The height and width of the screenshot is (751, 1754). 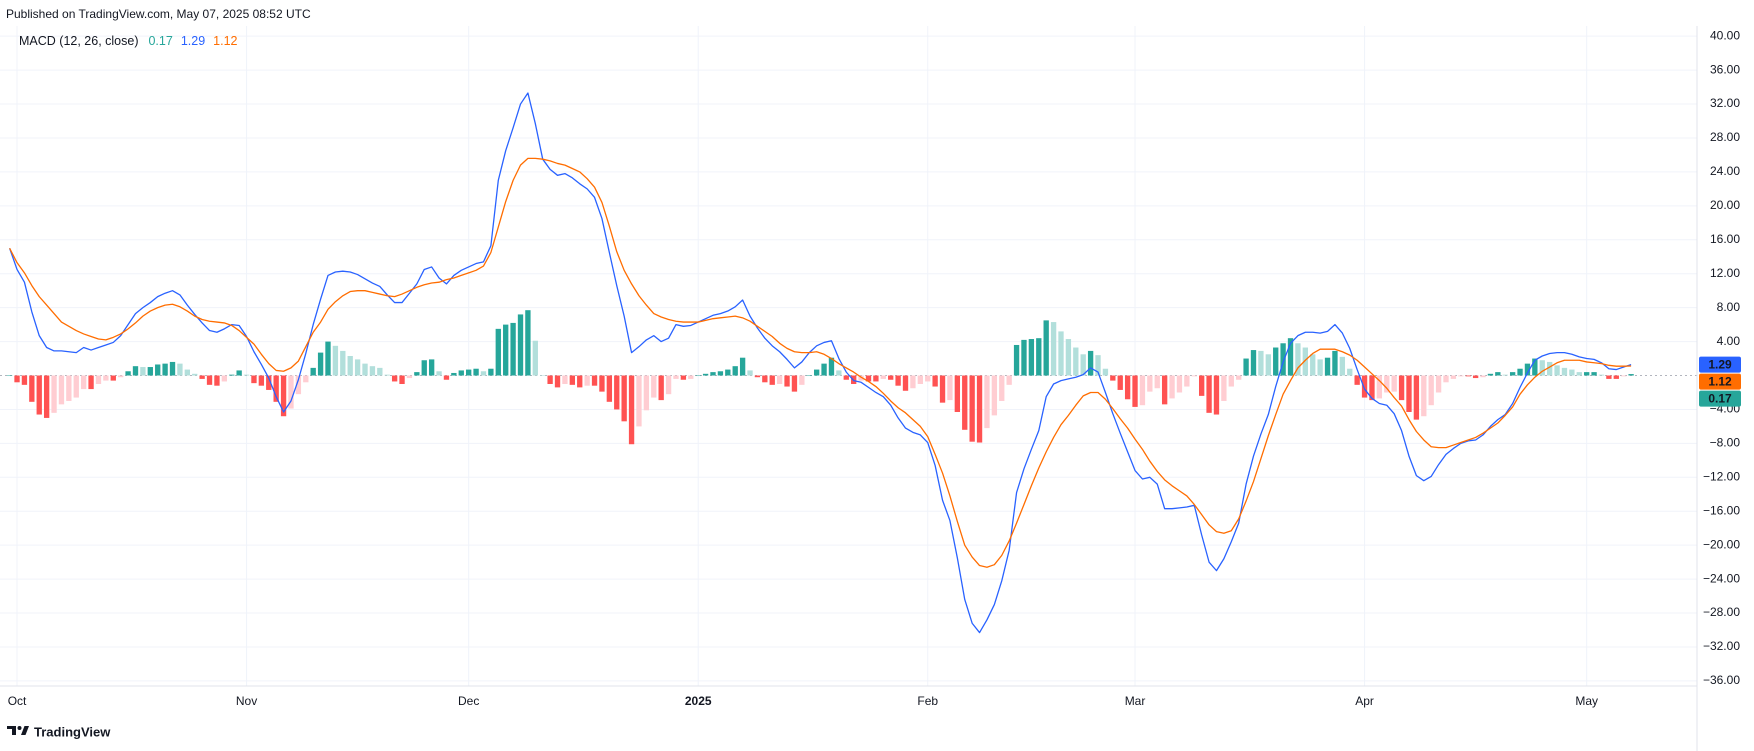 What do you see at coordinates (17, 701) in the screenshot?
I see `x-tick-label: Oct` at bounding box center [17, 701].